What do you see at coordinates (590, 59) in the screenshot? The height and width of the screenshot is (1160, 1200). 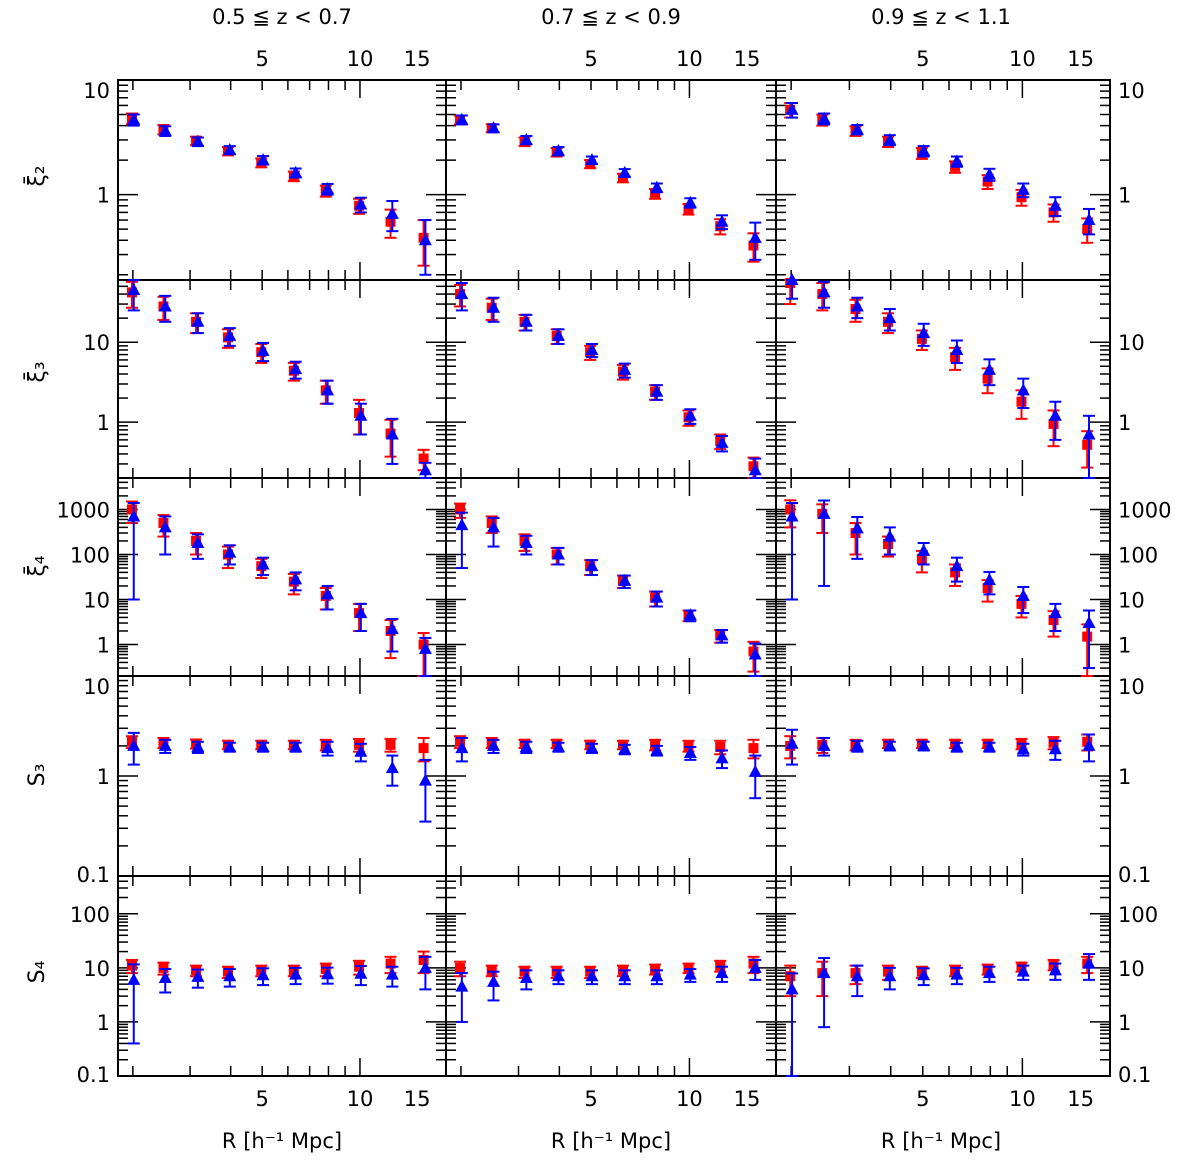 I see `x-tick-label-top: 5` at bounding box center [590, 59].